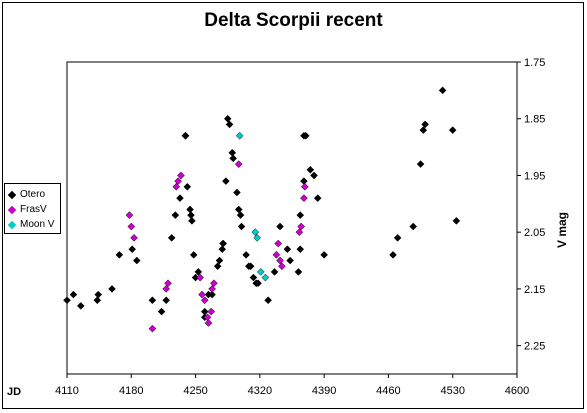 This screenshot has height=413, width=587. What do you see at coordinates (517, 391) in the screenshot?
I see `x-tick-label: 4600` at bounding box center [517, 391].